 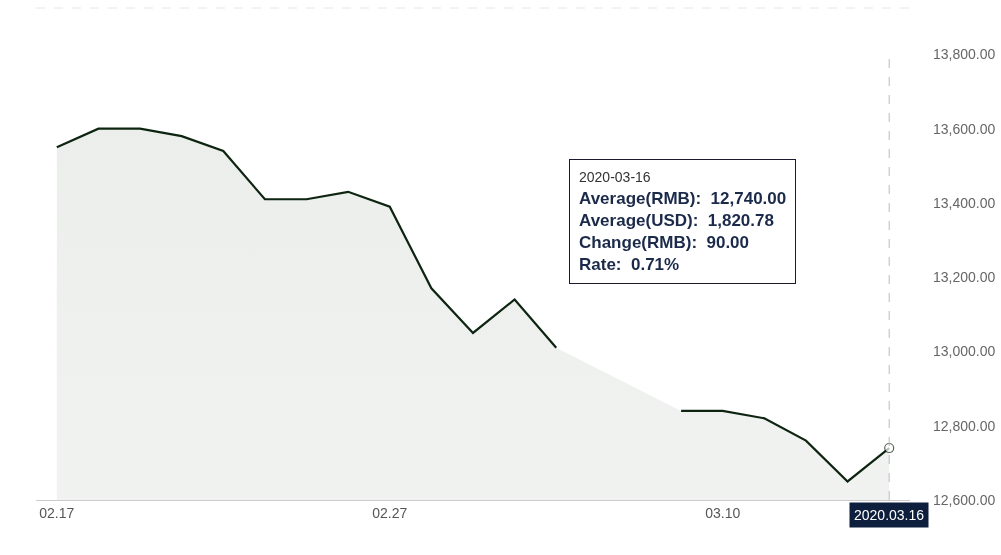 I want to click on x-tick-label: 02.17, so click(x=57, y=512).